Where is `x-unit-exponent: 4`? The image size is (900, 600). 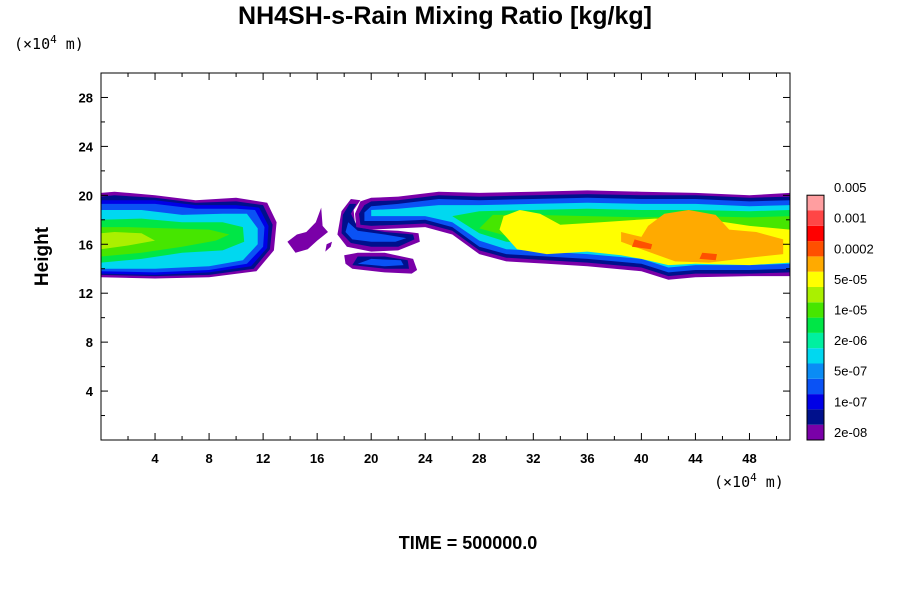 x-unit-exponent: 4 is located at coordinates (753, 477).